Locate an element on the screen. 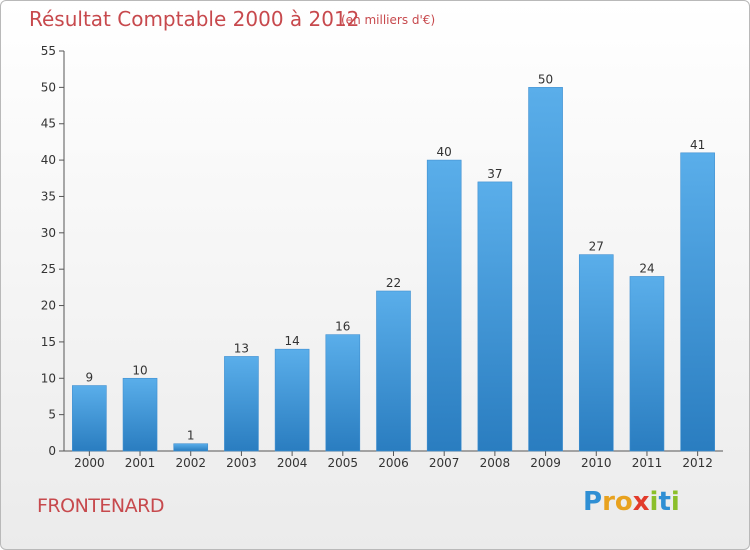 This screenshot has width=750, height=550. data-label-2006: 22 is located at coordinates (393, 283).